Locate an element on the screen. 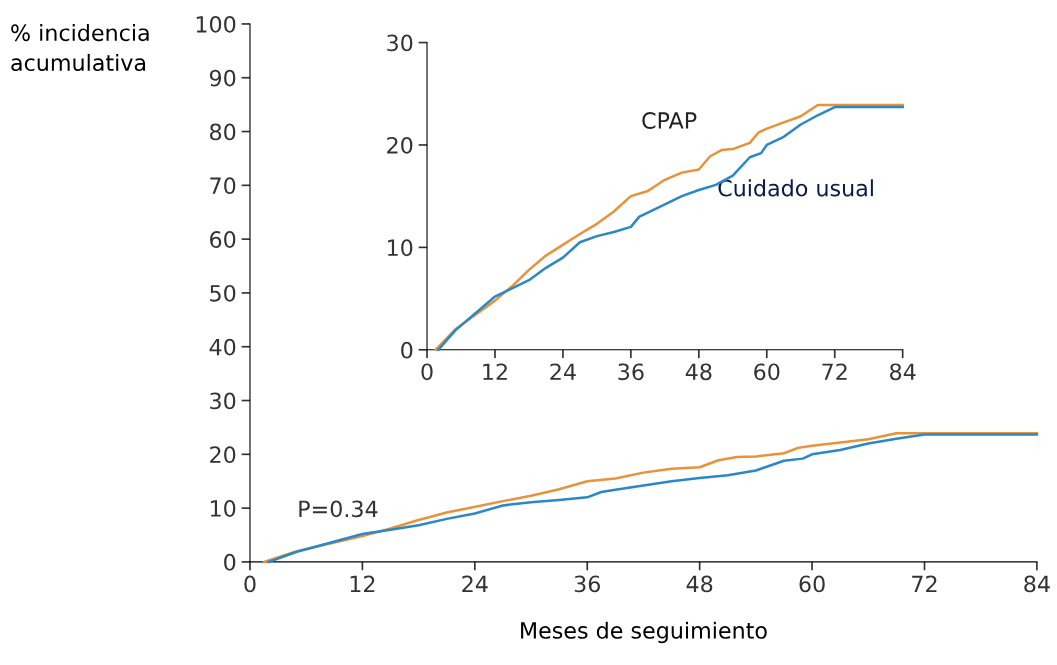 The image size is (1057, 665). y-tick-label: 60 is located at coordinates (223, 239).